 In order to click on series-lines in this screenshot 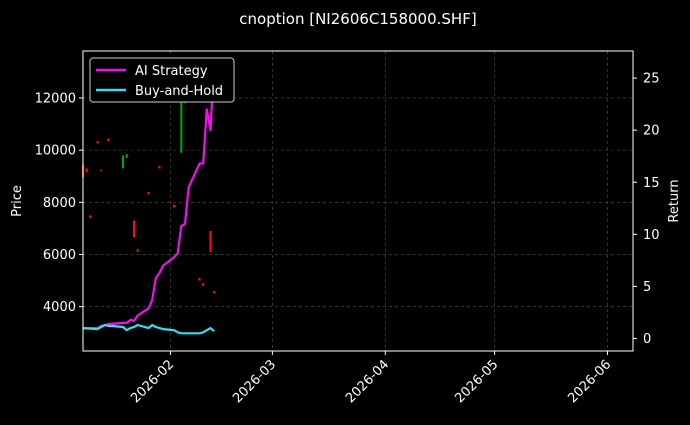, I will do `click(149, 197)`.